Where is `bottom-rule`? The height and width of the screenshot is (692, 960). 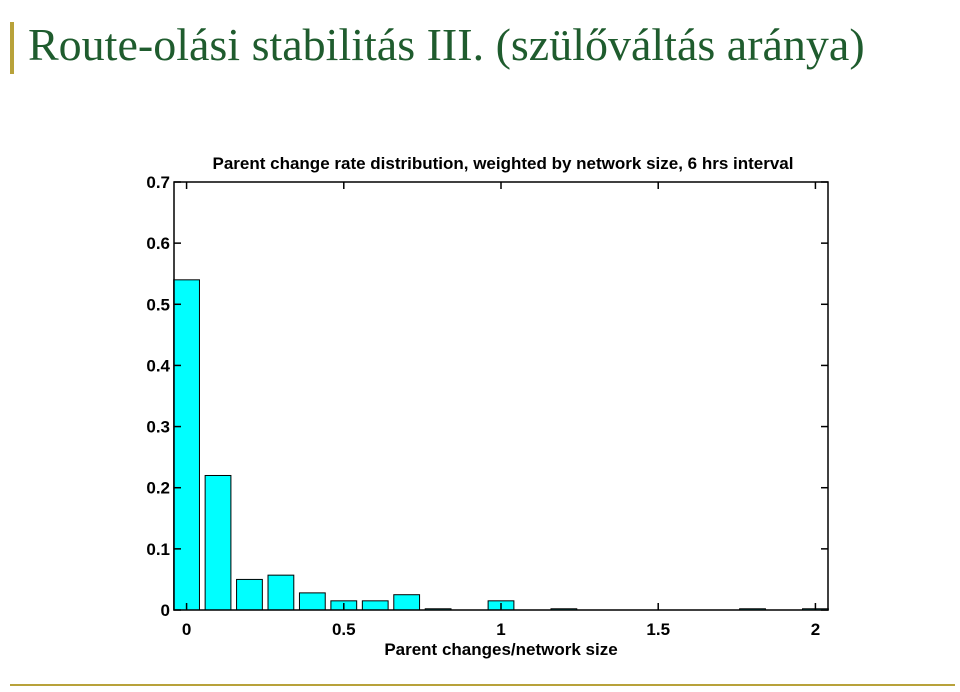
bottom-rule is located at coordinates (482, 685).